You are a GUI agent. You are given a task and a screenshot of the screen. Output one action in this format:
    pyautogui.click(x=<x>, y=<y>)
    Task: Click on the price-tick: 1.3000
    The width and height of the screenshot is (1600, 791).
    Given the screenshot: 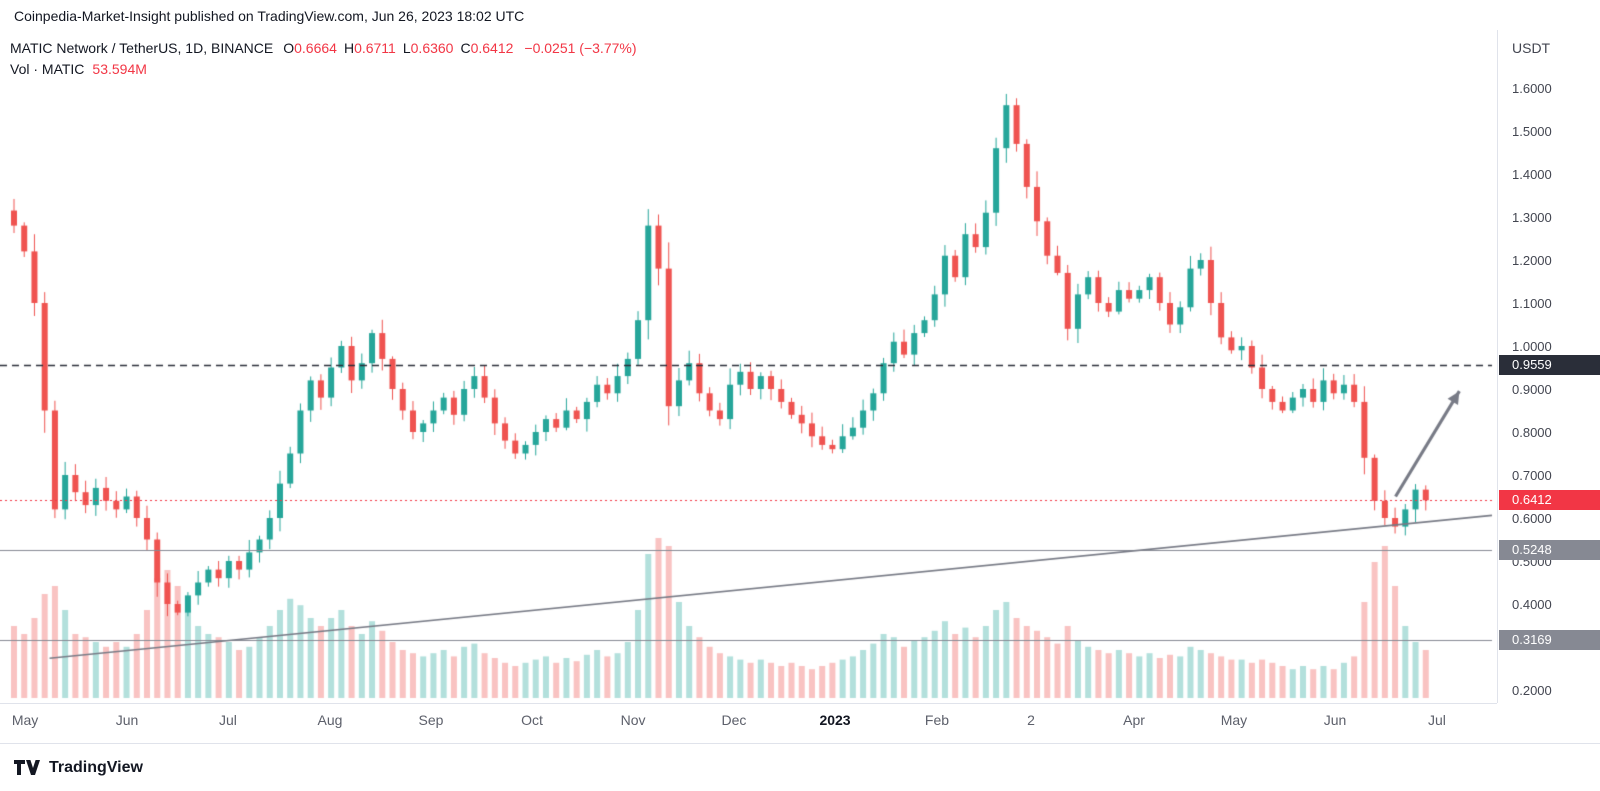 What is the action you would take?
    pyautogui.click(x=1532, y=217)
    